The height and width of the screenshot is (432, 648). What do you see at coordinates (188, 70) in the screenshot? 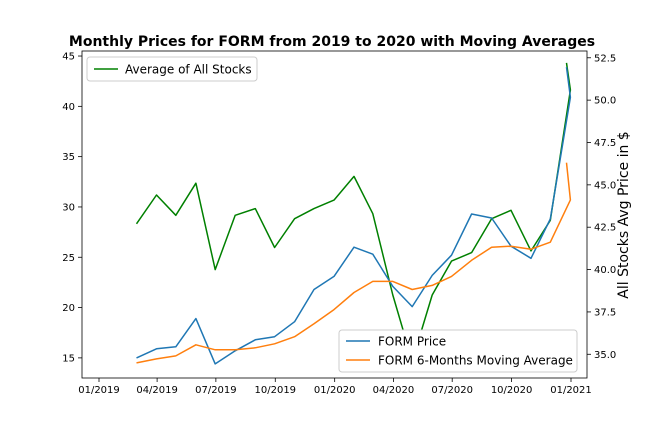
I see `legend-label-average: Average of All Stocks` at bounding box center [188, 70].